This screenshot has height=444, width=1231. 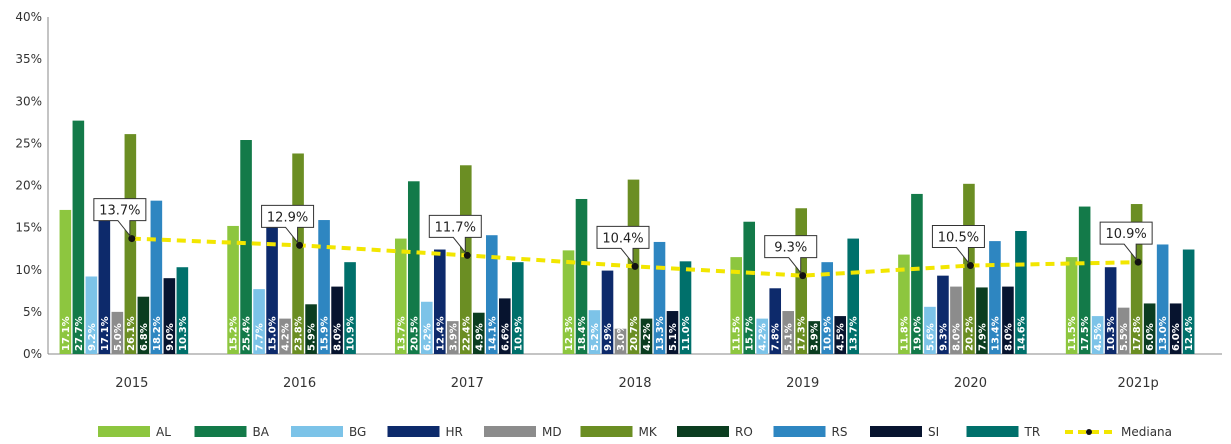 I want to click on bar-value-label: 12.4%, so click(x=1189, y=333).